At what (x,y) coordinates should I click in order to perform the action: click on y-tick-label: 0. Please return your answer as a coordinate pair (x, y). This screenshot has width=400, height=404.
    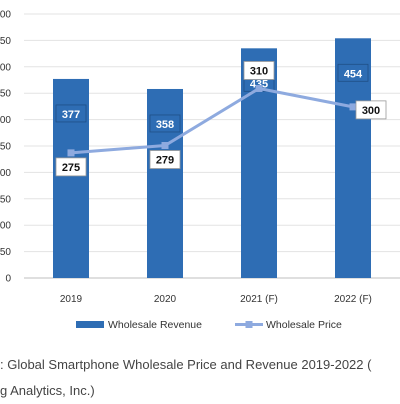
    Looking at the image, I should click on (8, 279).